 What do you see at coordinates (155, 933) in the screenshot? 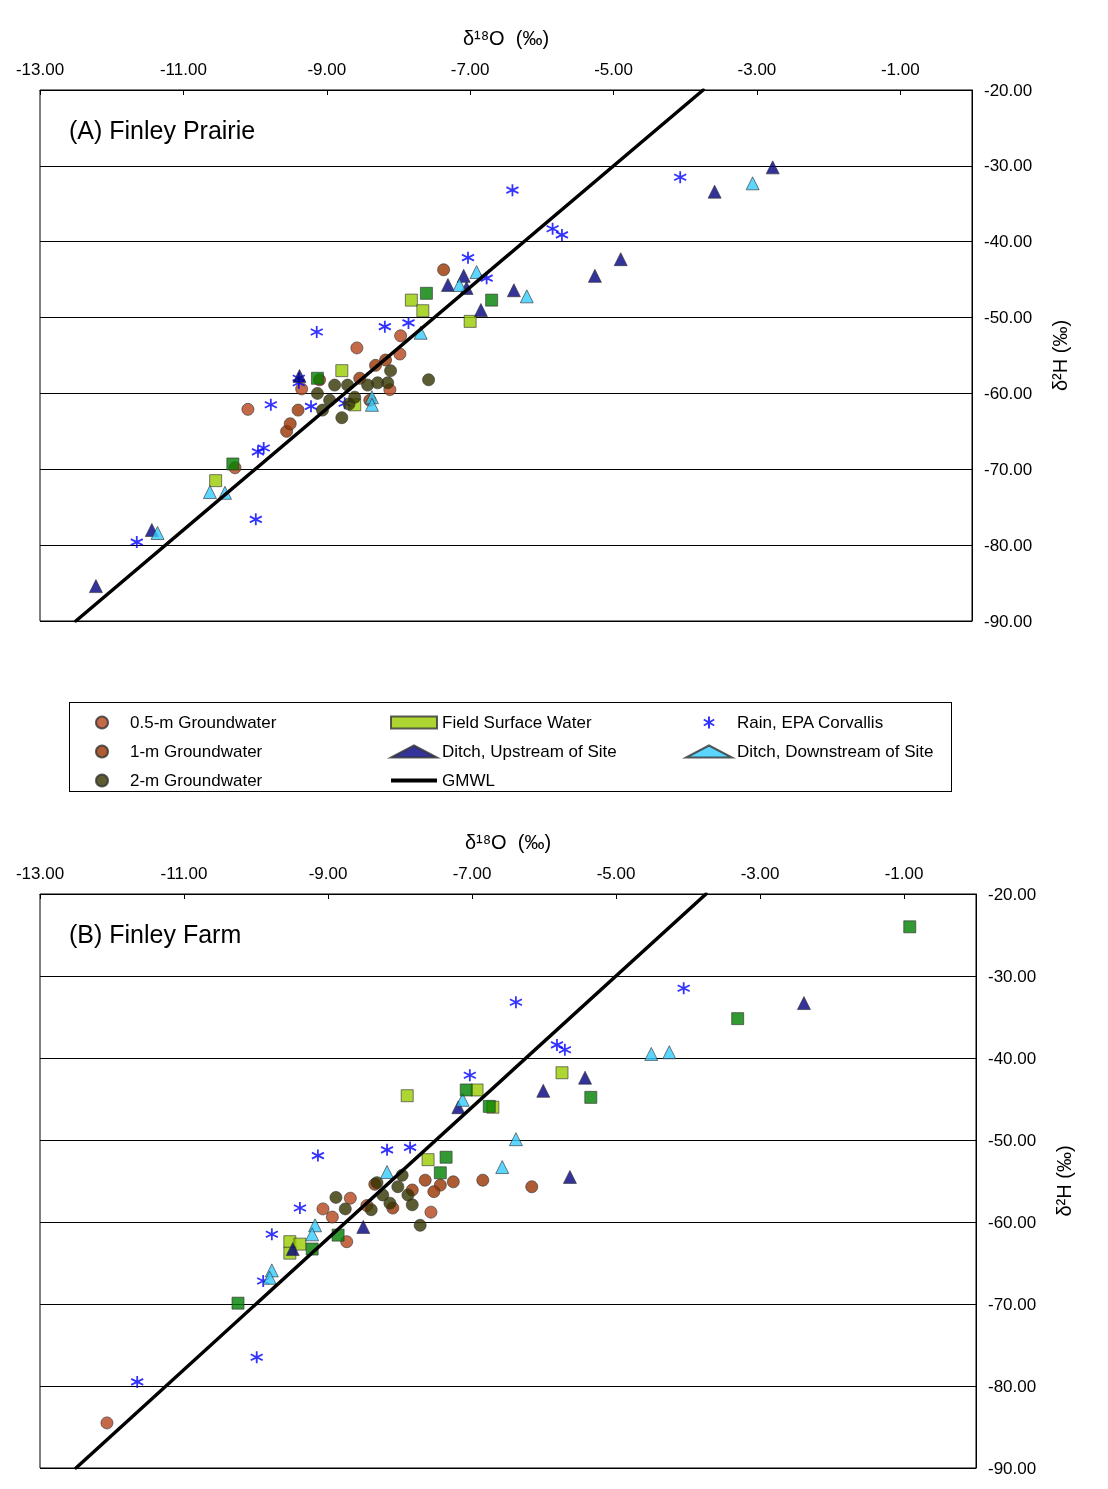
I see `text: (B) Finley Farm` at bounding box center [155, 933].